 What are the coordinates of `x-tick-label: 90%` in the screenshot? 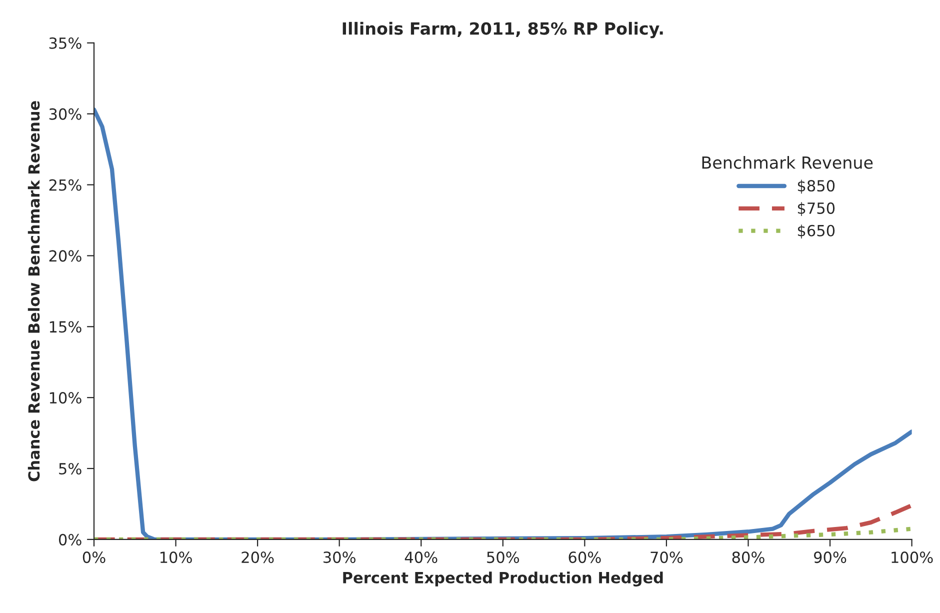 It's located at (830, 558).